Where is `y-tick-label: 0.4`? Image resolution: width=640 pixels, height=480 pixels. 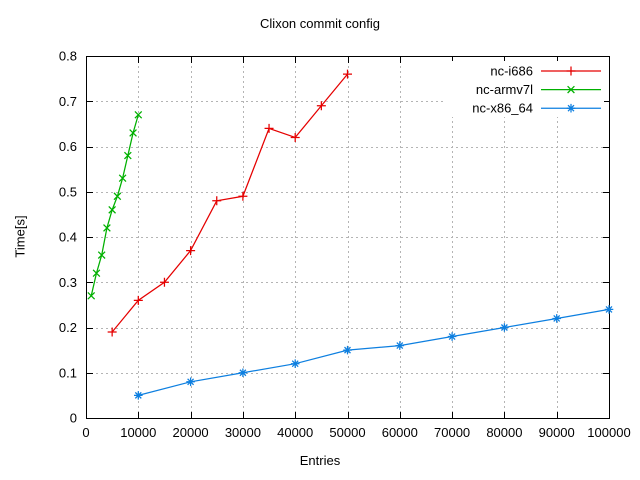 y-tick-label: 0.4 is located at coordinates (68, 237).